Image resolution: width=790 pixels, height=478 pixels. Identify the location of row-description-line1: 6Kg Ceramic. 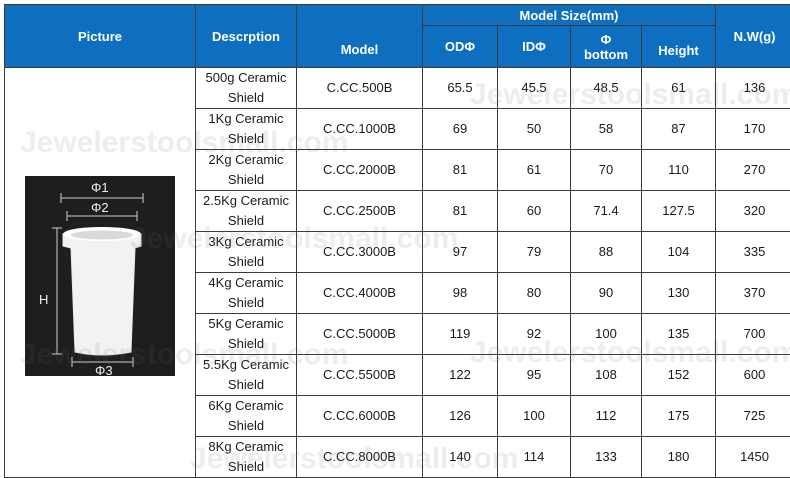
(246, 406).